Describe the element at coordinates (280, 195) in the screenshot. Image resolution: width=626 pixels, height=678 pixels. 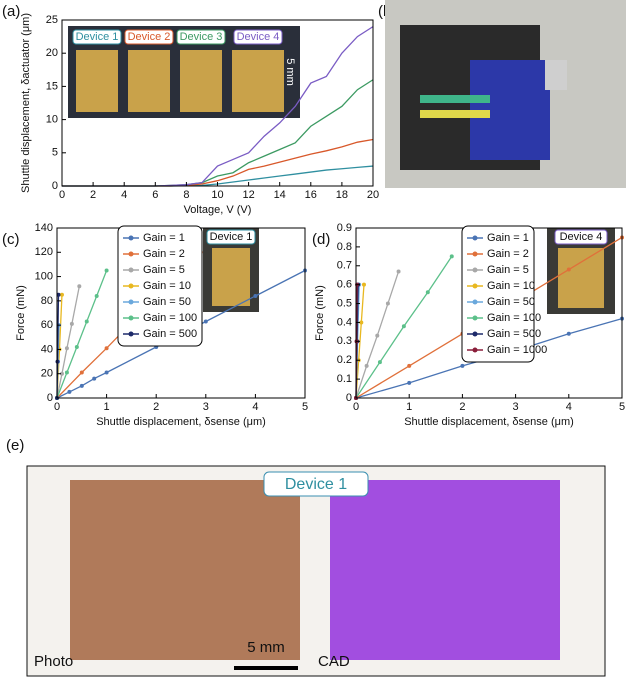
I see `x-tick-label: 14` at that location.